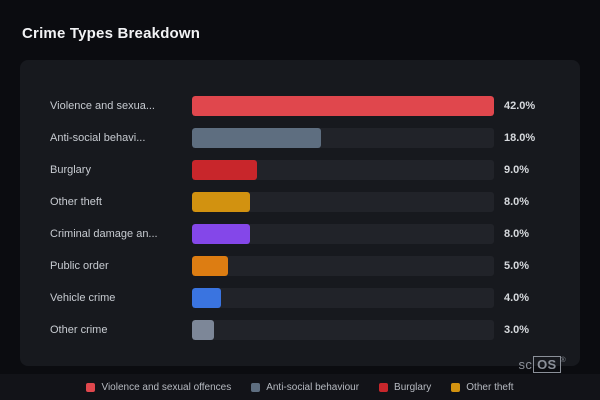 The height and width of the screenshot is (400, 600). I want to click on legend-item: Other theft, so click(482, 387).